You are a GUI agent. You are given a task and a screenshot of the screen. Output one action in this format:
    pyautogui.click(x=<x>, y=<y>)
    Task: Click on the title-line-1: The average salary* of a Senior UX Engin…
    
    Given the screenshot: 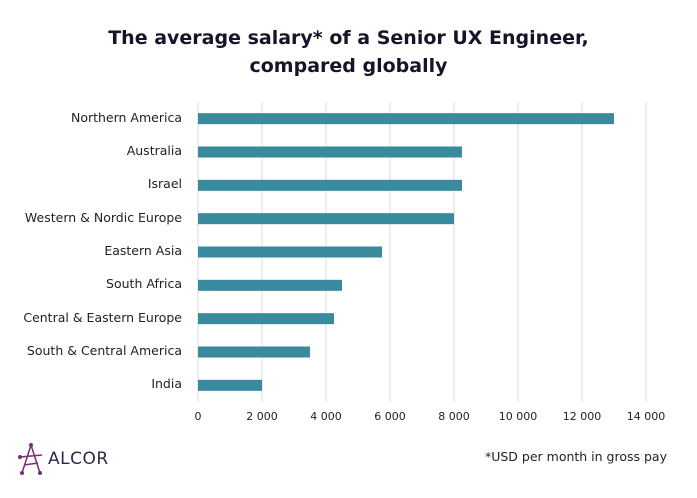 What is the action you would take?
    pyautogui.click(x=348, y=38)
    